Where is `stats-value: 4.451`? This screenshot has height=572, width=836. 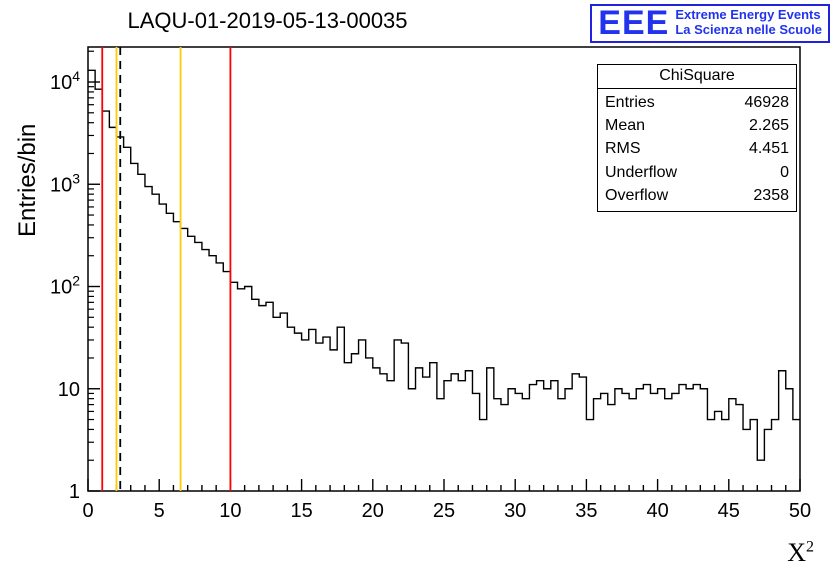
stats-value: 4.451 is located at coordinates (768, 149).